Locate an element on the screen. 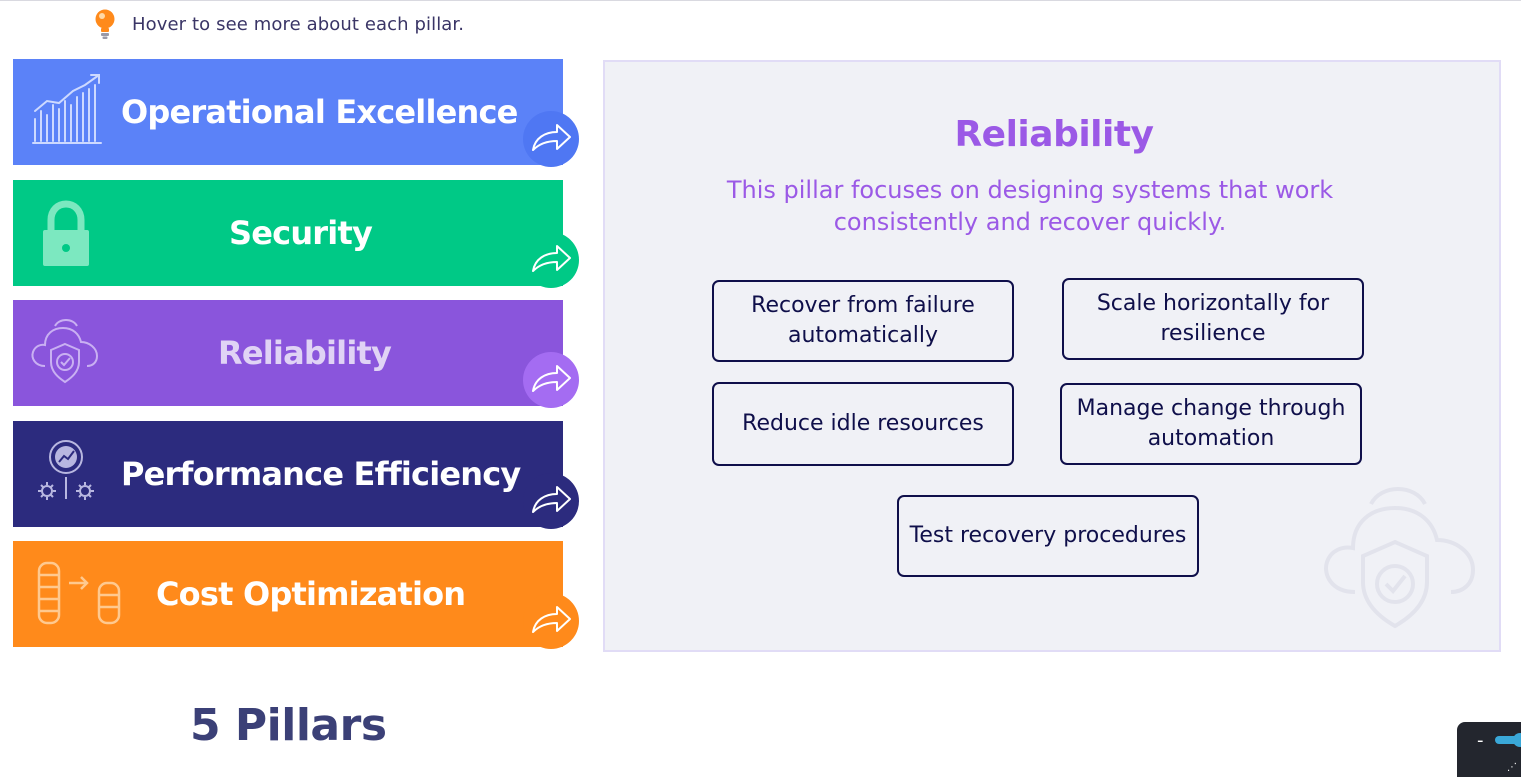 The image size is (1521, 777). pillar-label: Reliability is located at coordinates (305, 353).